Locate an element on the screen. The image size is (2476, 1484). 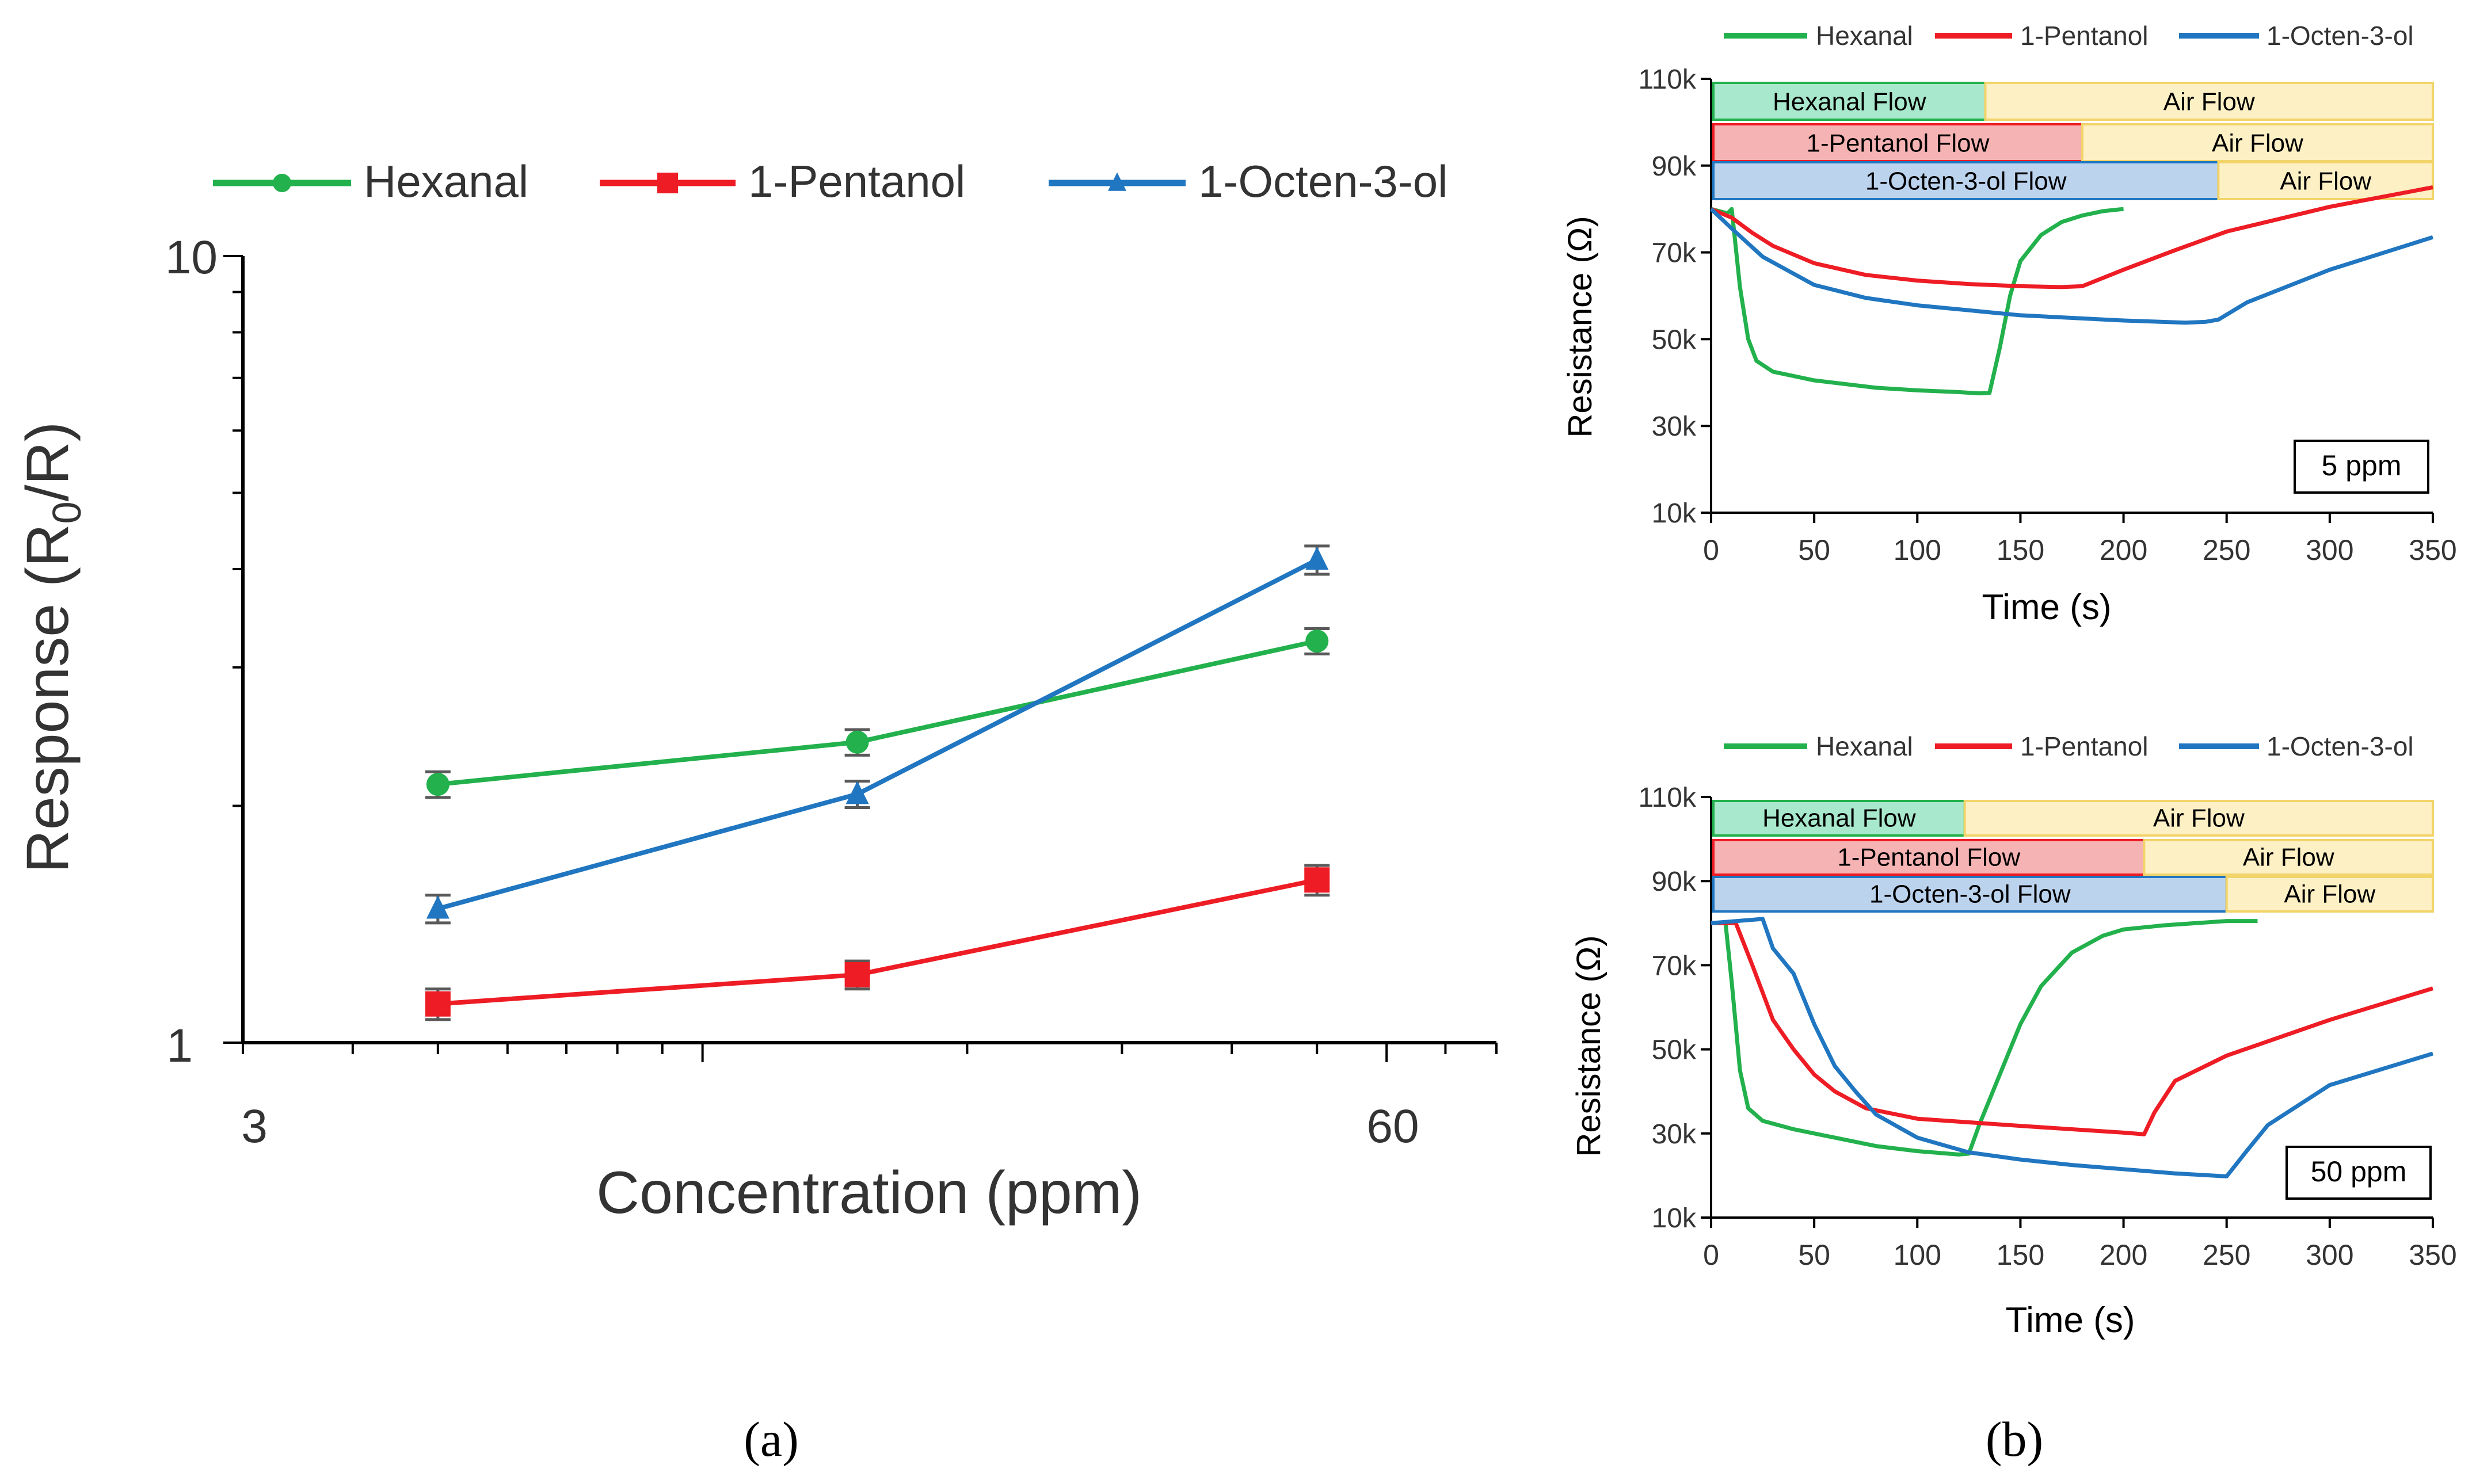
b-top-y-tick-label: 30k is located at coordinates (1674, 426).